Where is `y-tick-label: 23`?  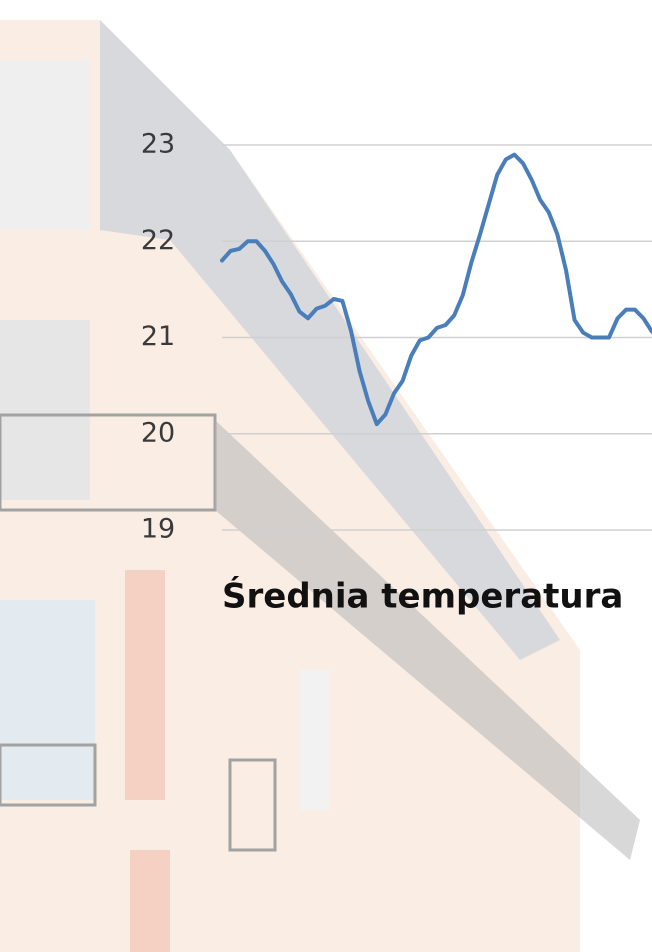 y-tick-label: 23 is located at coordinates (158, 144).